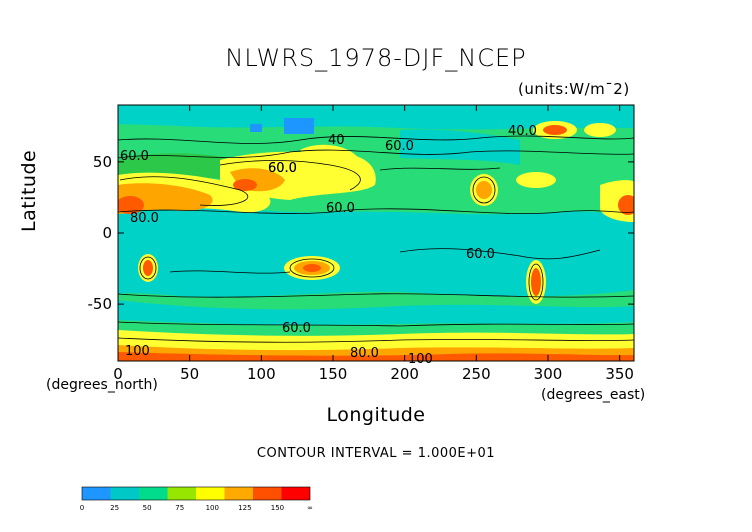  I want to click on southern-cyan-band, so click(376, 312).